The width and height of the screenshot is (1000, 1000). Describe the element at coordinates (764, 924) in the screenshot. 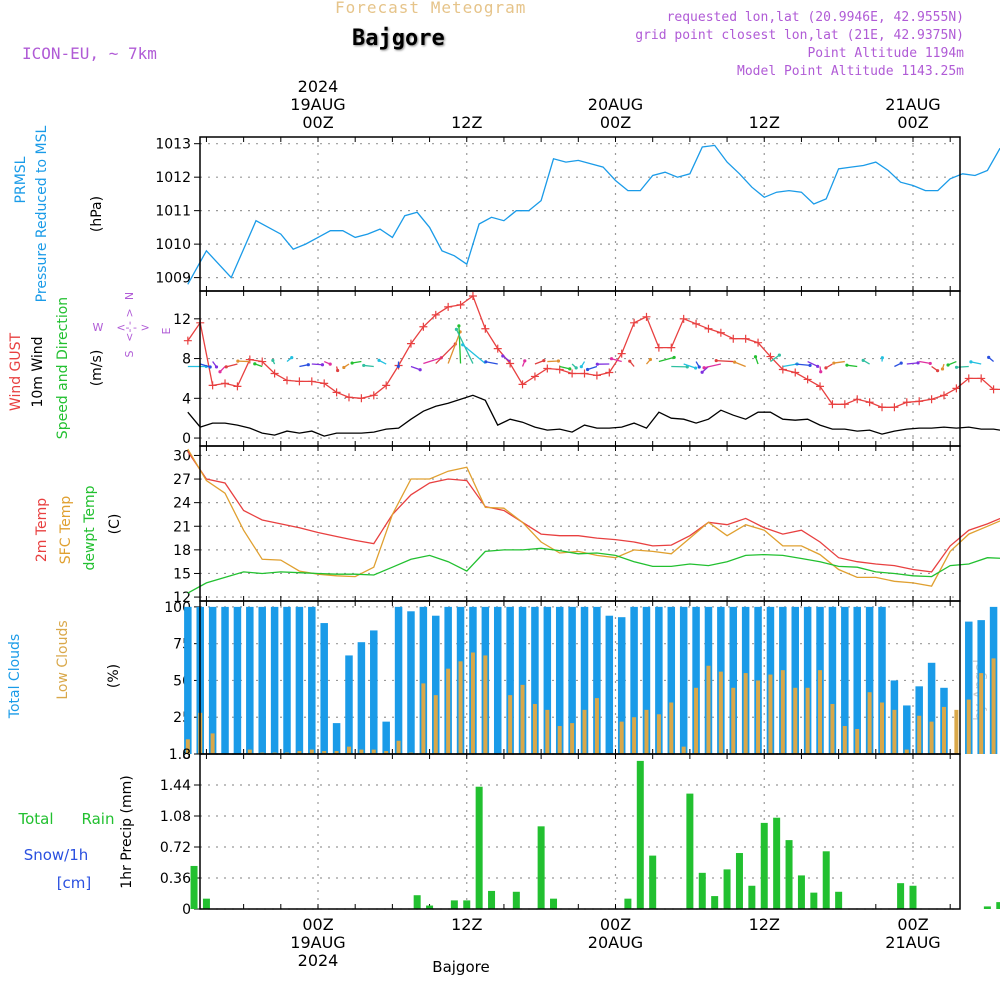

I see `bottom-axis-tick-label: 12Z` at that location.